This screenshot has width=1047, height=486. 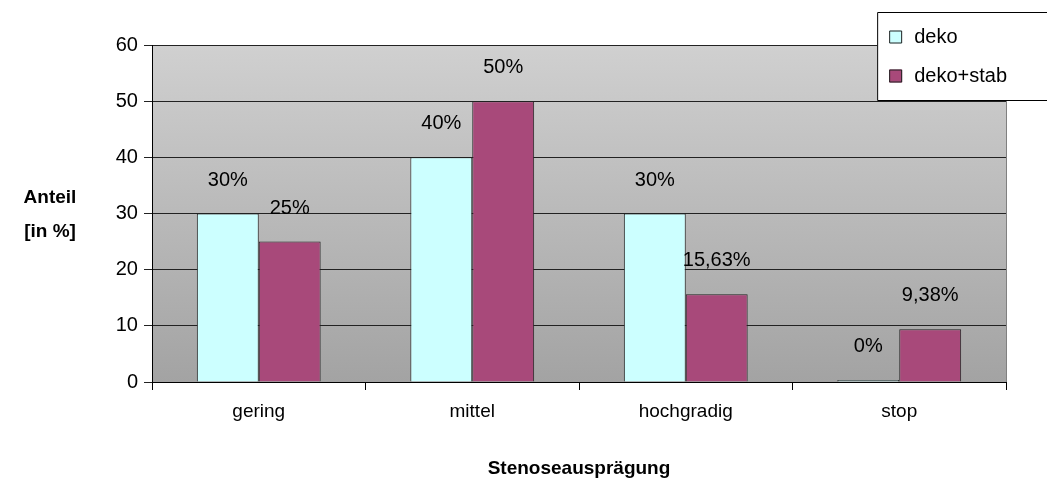 I want to click on x-tick-label: gering, so click(x=259, y=410).